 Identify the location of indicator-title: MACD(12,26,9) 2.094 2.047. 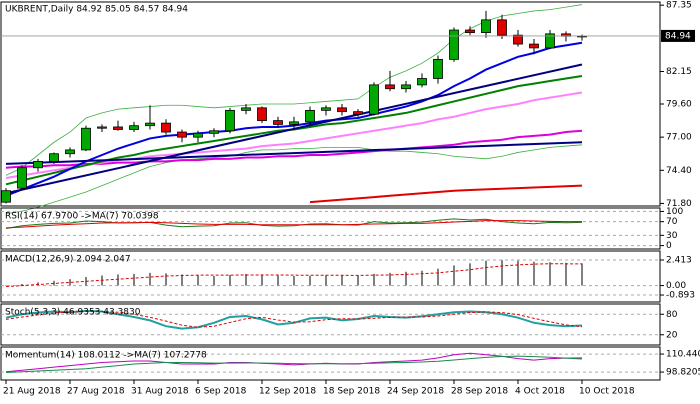
(68, 260).